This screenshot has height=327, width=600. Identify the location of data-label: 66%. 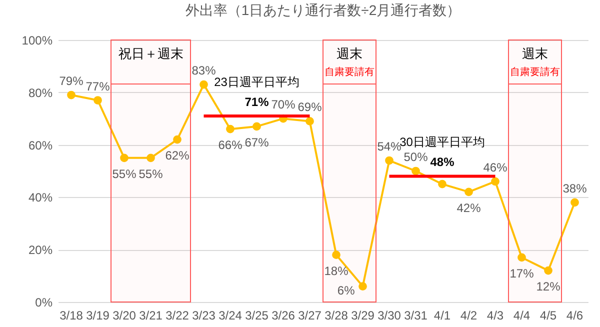
(230, 145).